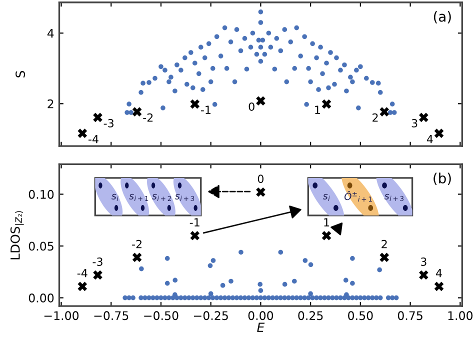 This screenshot has height=342, width=474. Describe the element at coordinates (410, 315) in the screenshot. I see `x-tick-label: 0.75` at that location.